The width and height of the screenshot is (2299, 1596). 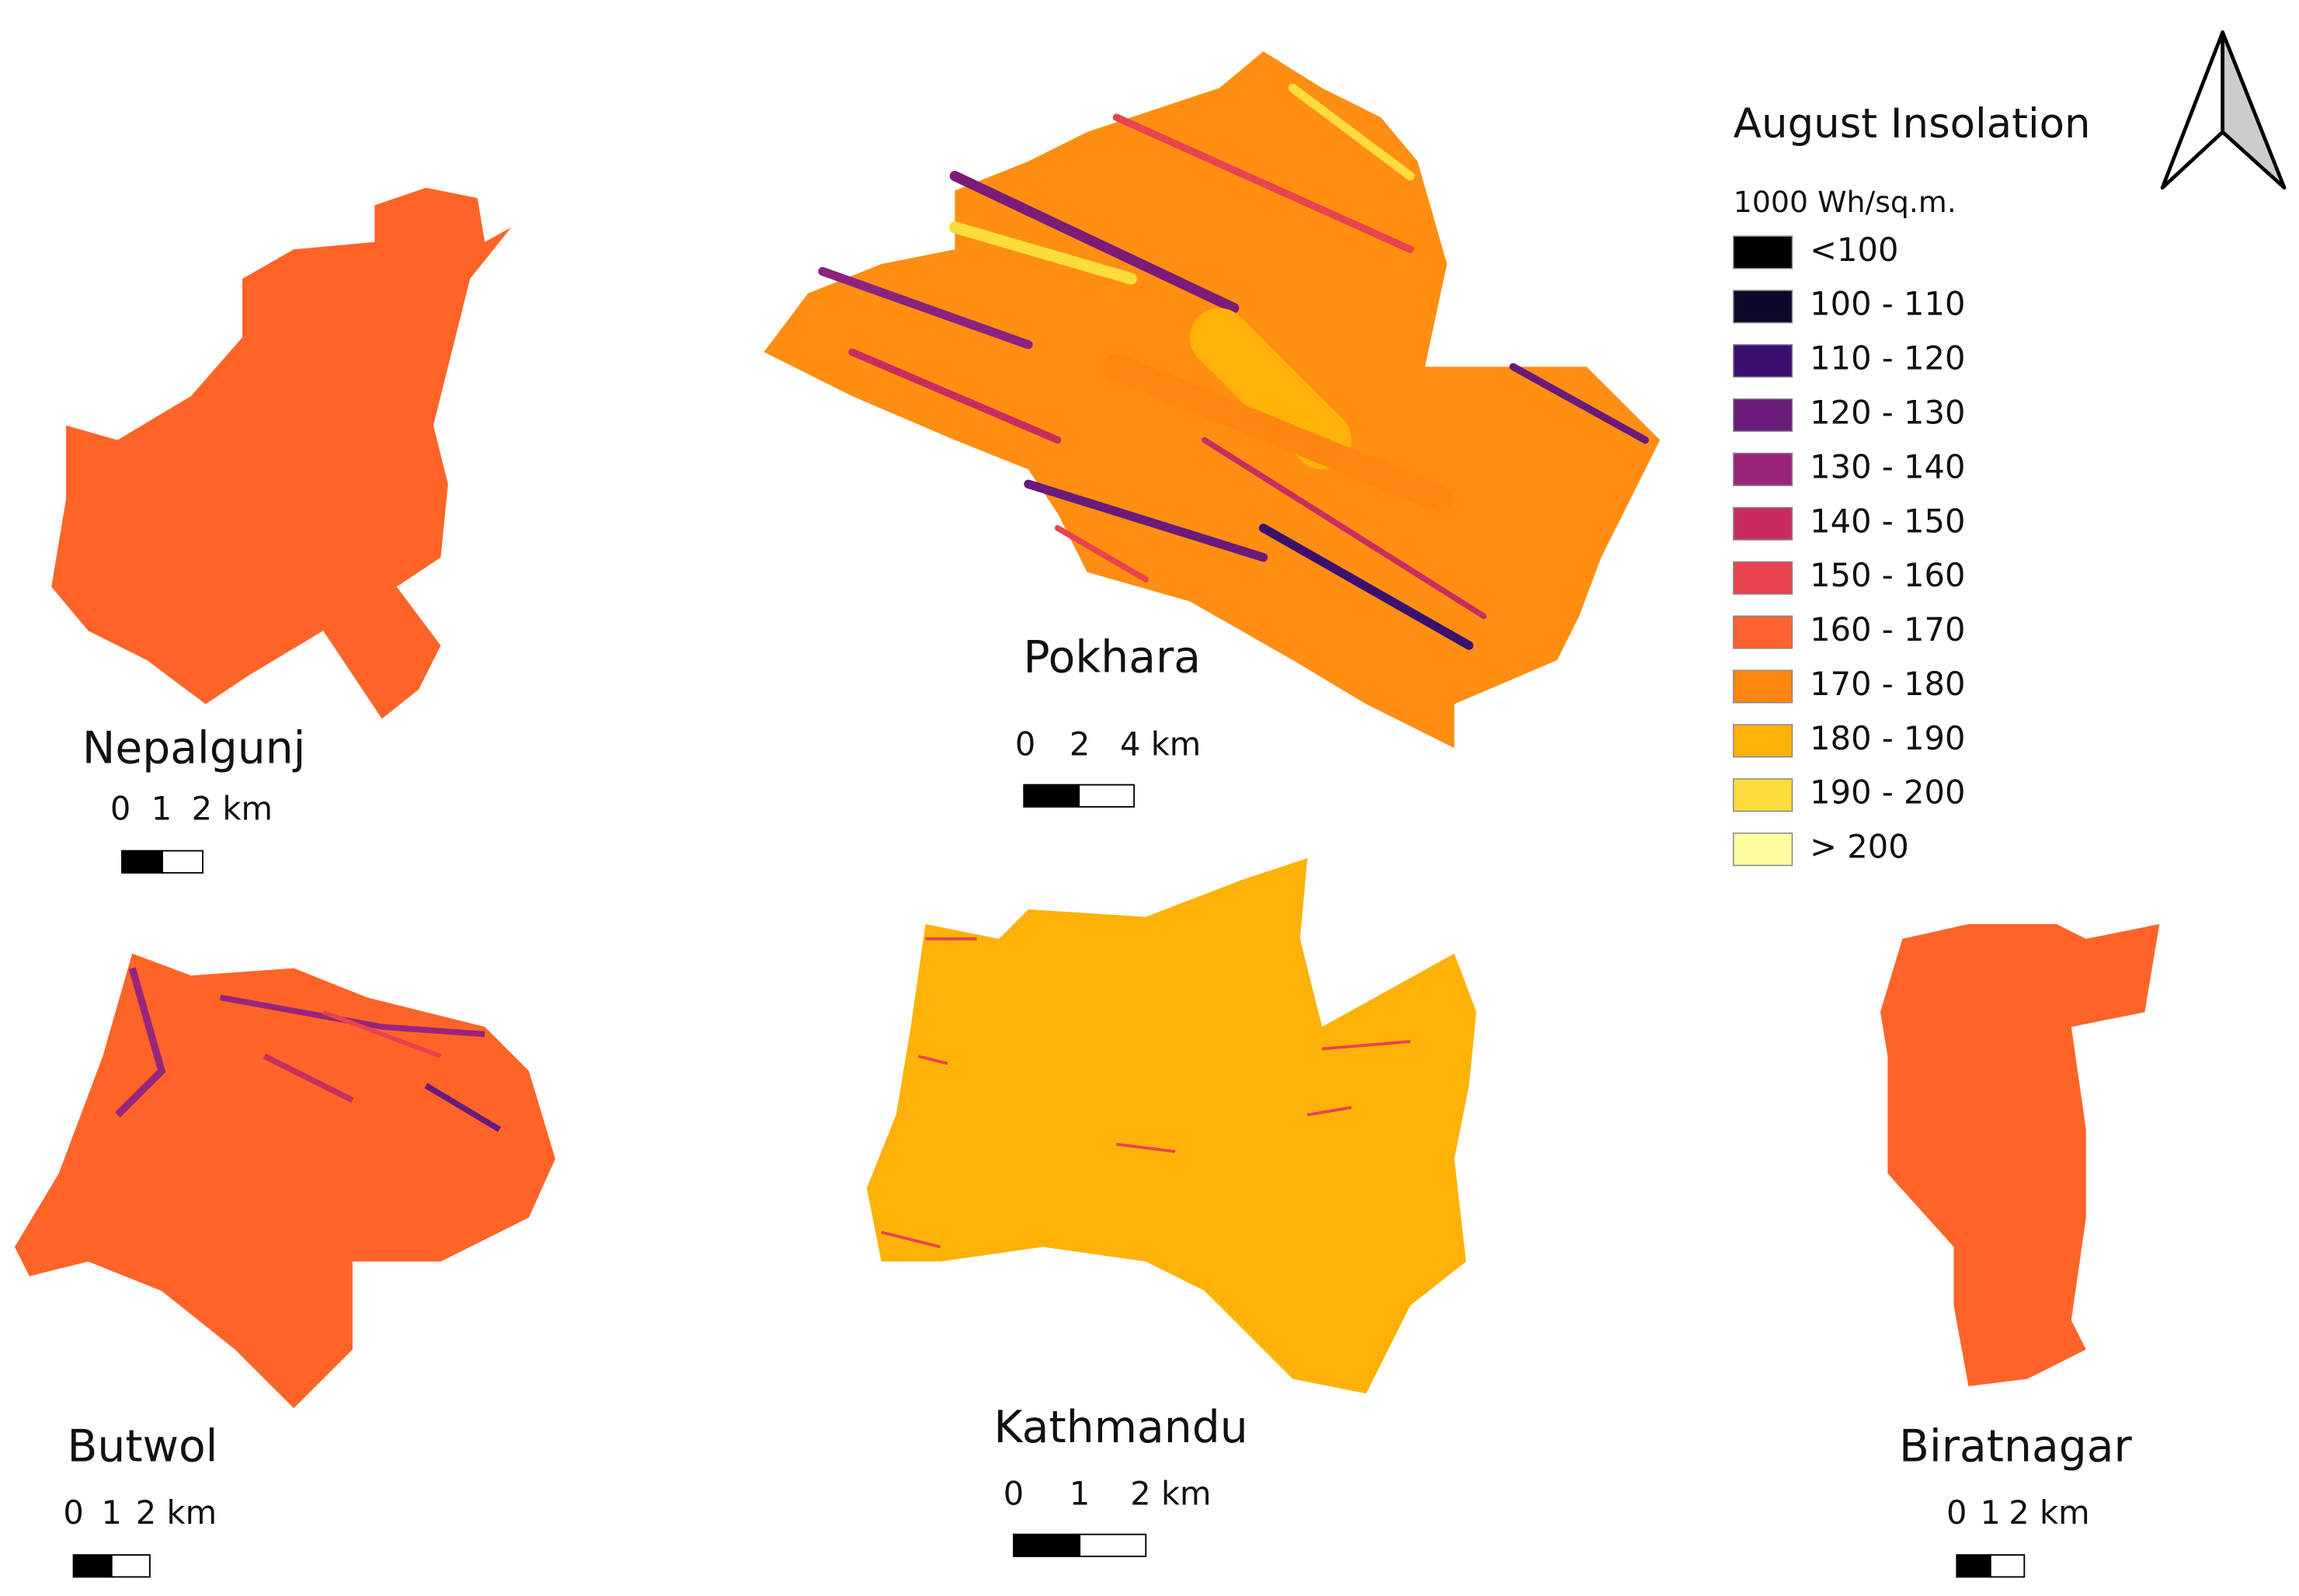 What do you see at coordinates (1912, 124) in the screenshot?
I see `legend-title: August Insolation` at bounding box center [1912, 124].